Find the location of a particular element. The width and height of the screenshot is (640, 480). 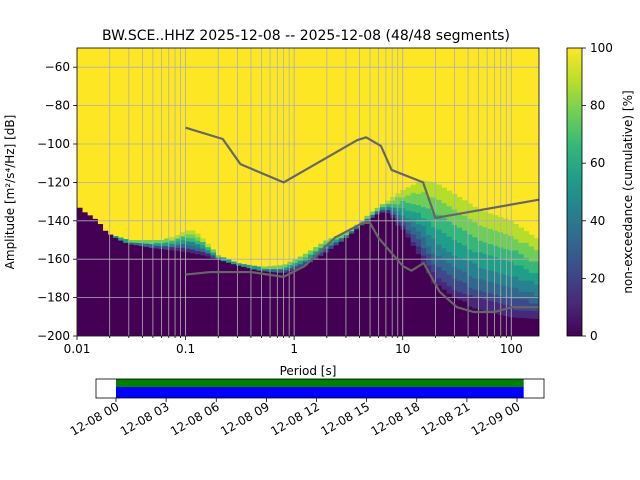

colorbar-tick-label: 0 is located at coordinates (594, 336).